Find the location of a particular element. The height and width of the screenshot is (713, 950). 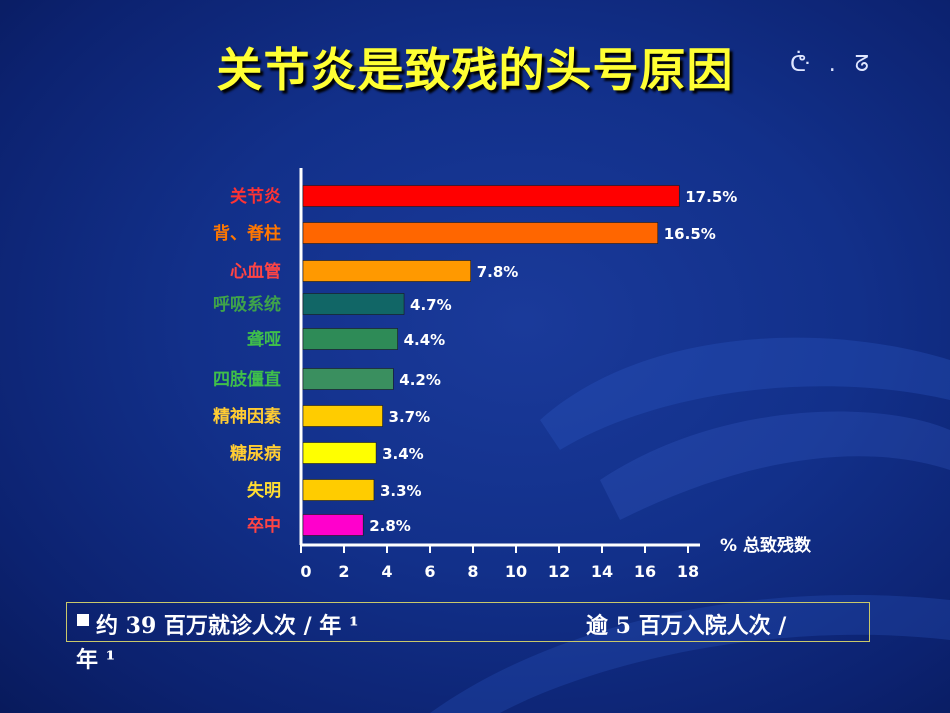

value-label: 16.5% is located at coordinates (690, 234).